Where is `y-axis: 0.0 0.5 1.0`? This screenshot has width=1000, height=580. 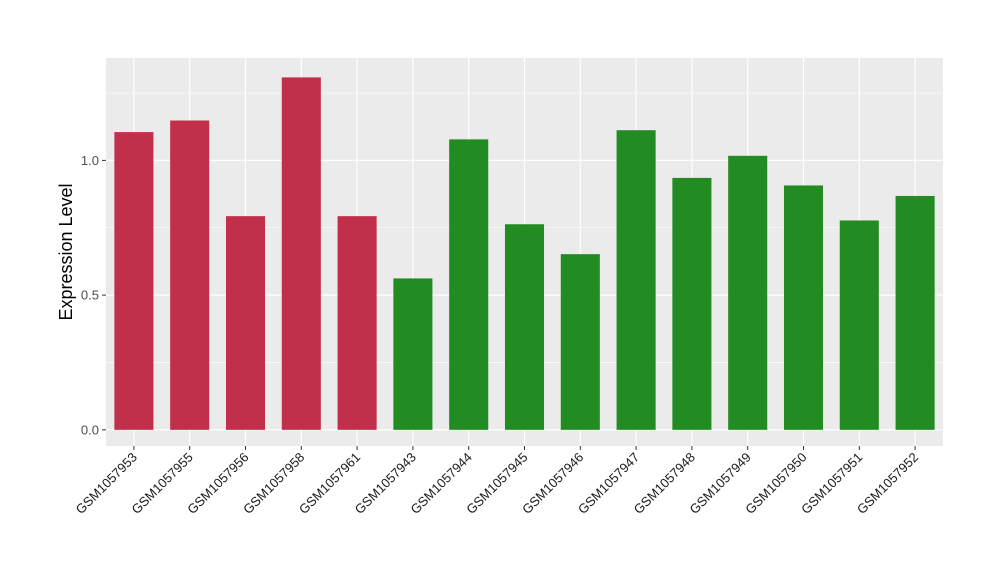
y-axis: 0.0 0.5 1.0 is located at coordinates (93, 295).